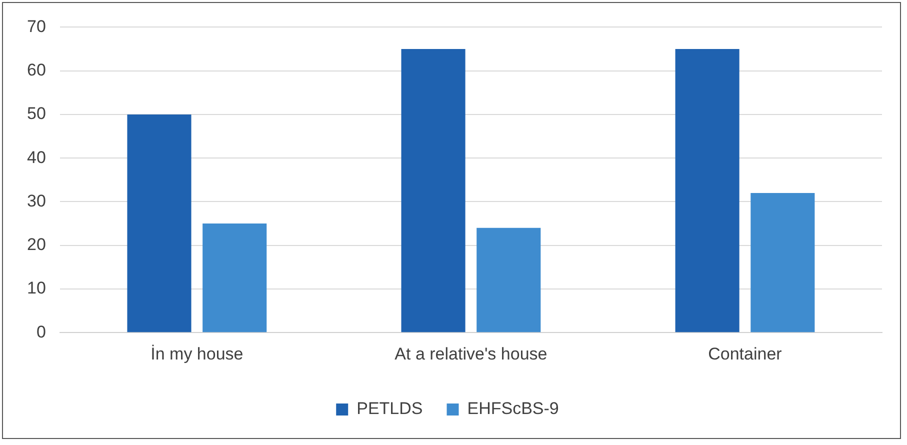 Image resolution: width=907 pixels, height=445 pixels. I want to click on y-tick-label: 40, so click(36, 157).